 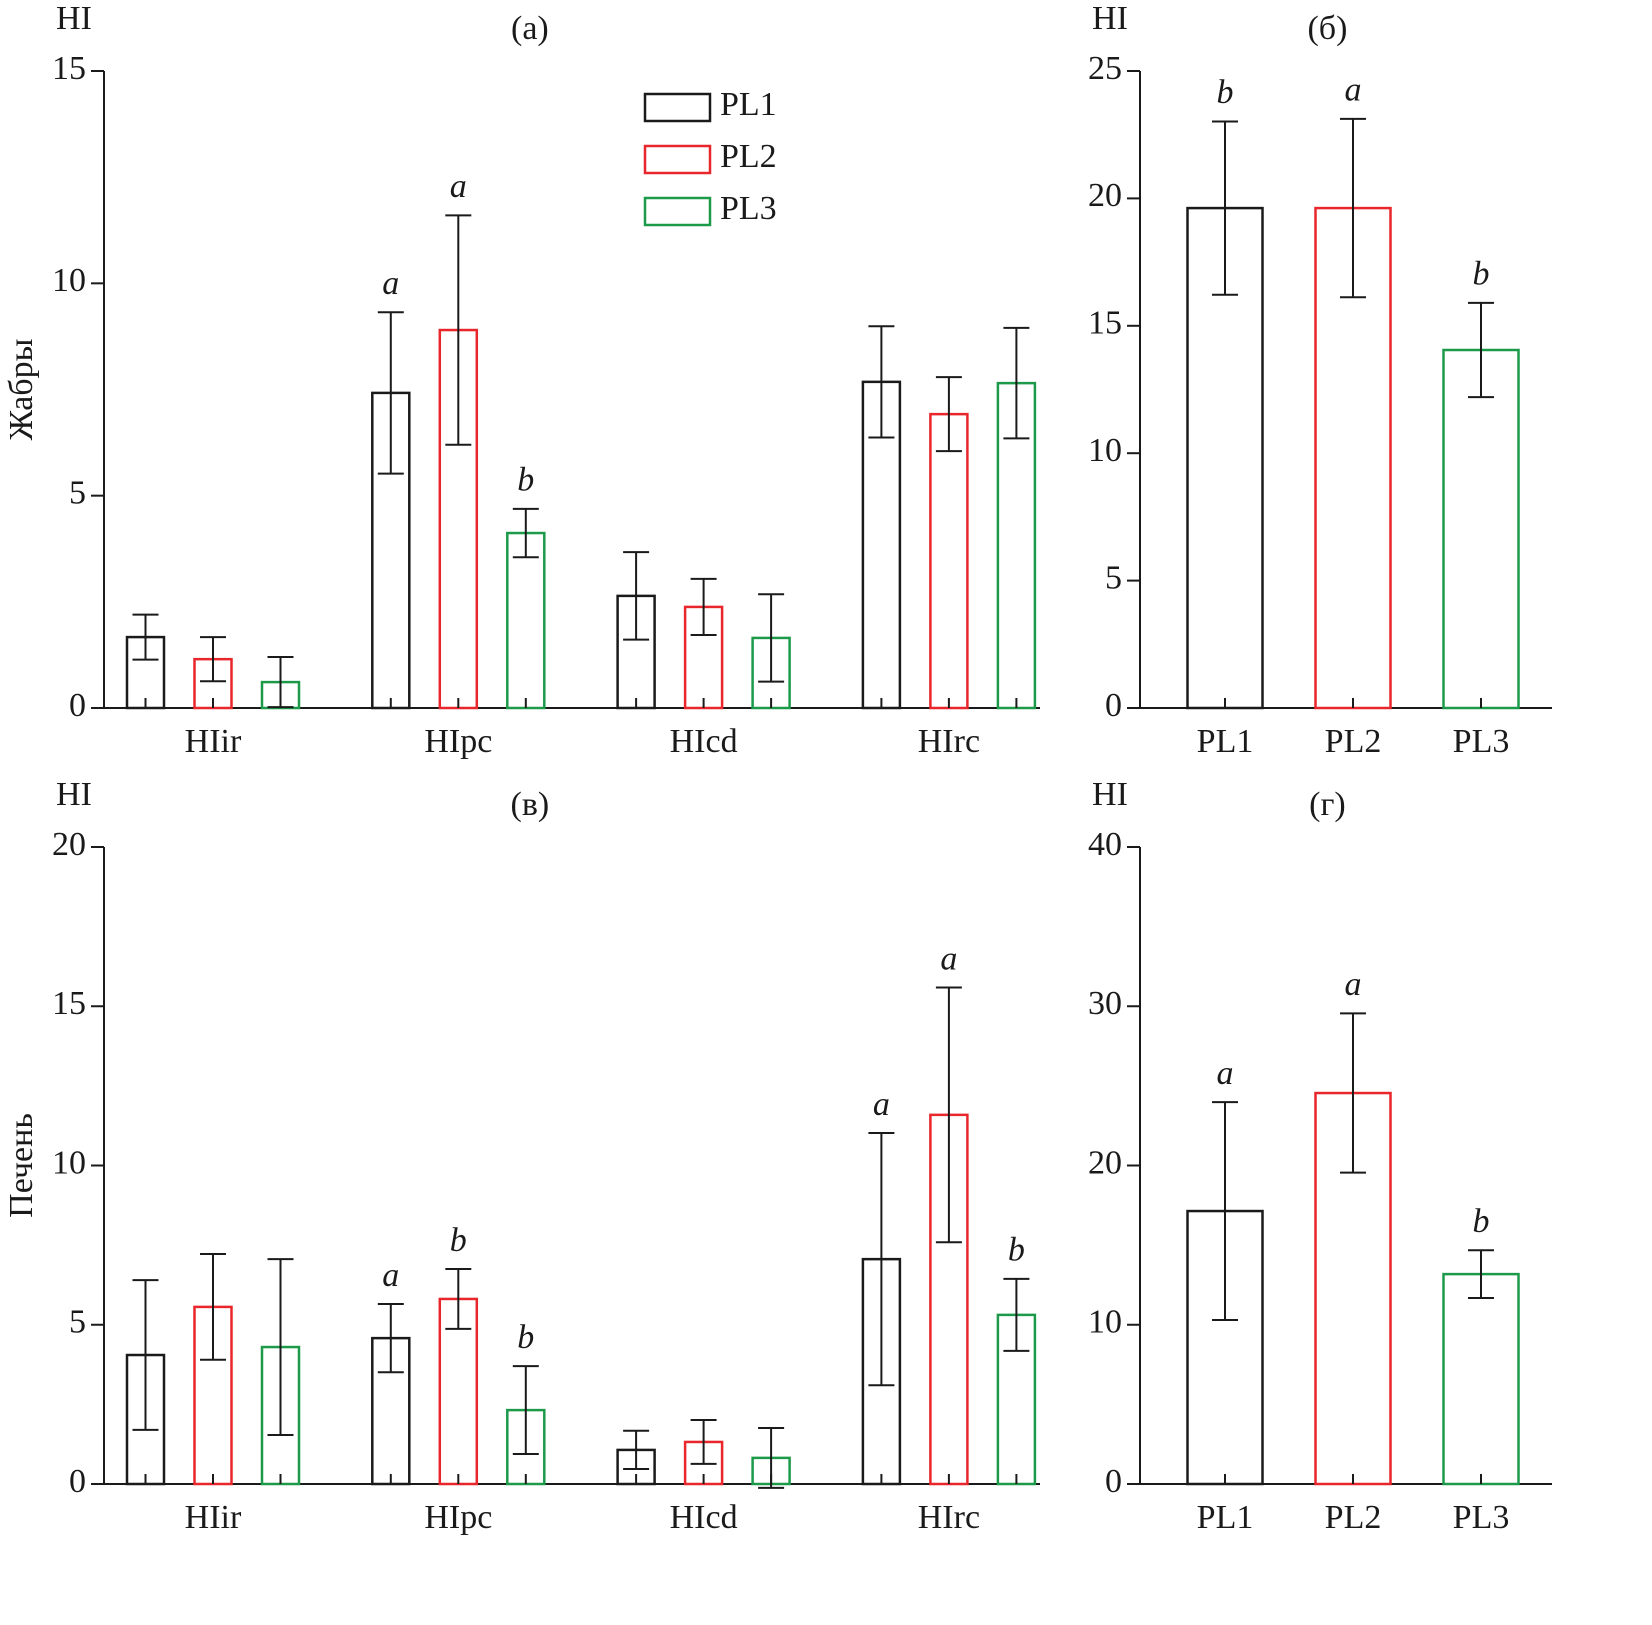 What do you see at coordinates (748, 104) in the screenshot?
I see `legend-label: PL1` at bounding box center [748, 104].